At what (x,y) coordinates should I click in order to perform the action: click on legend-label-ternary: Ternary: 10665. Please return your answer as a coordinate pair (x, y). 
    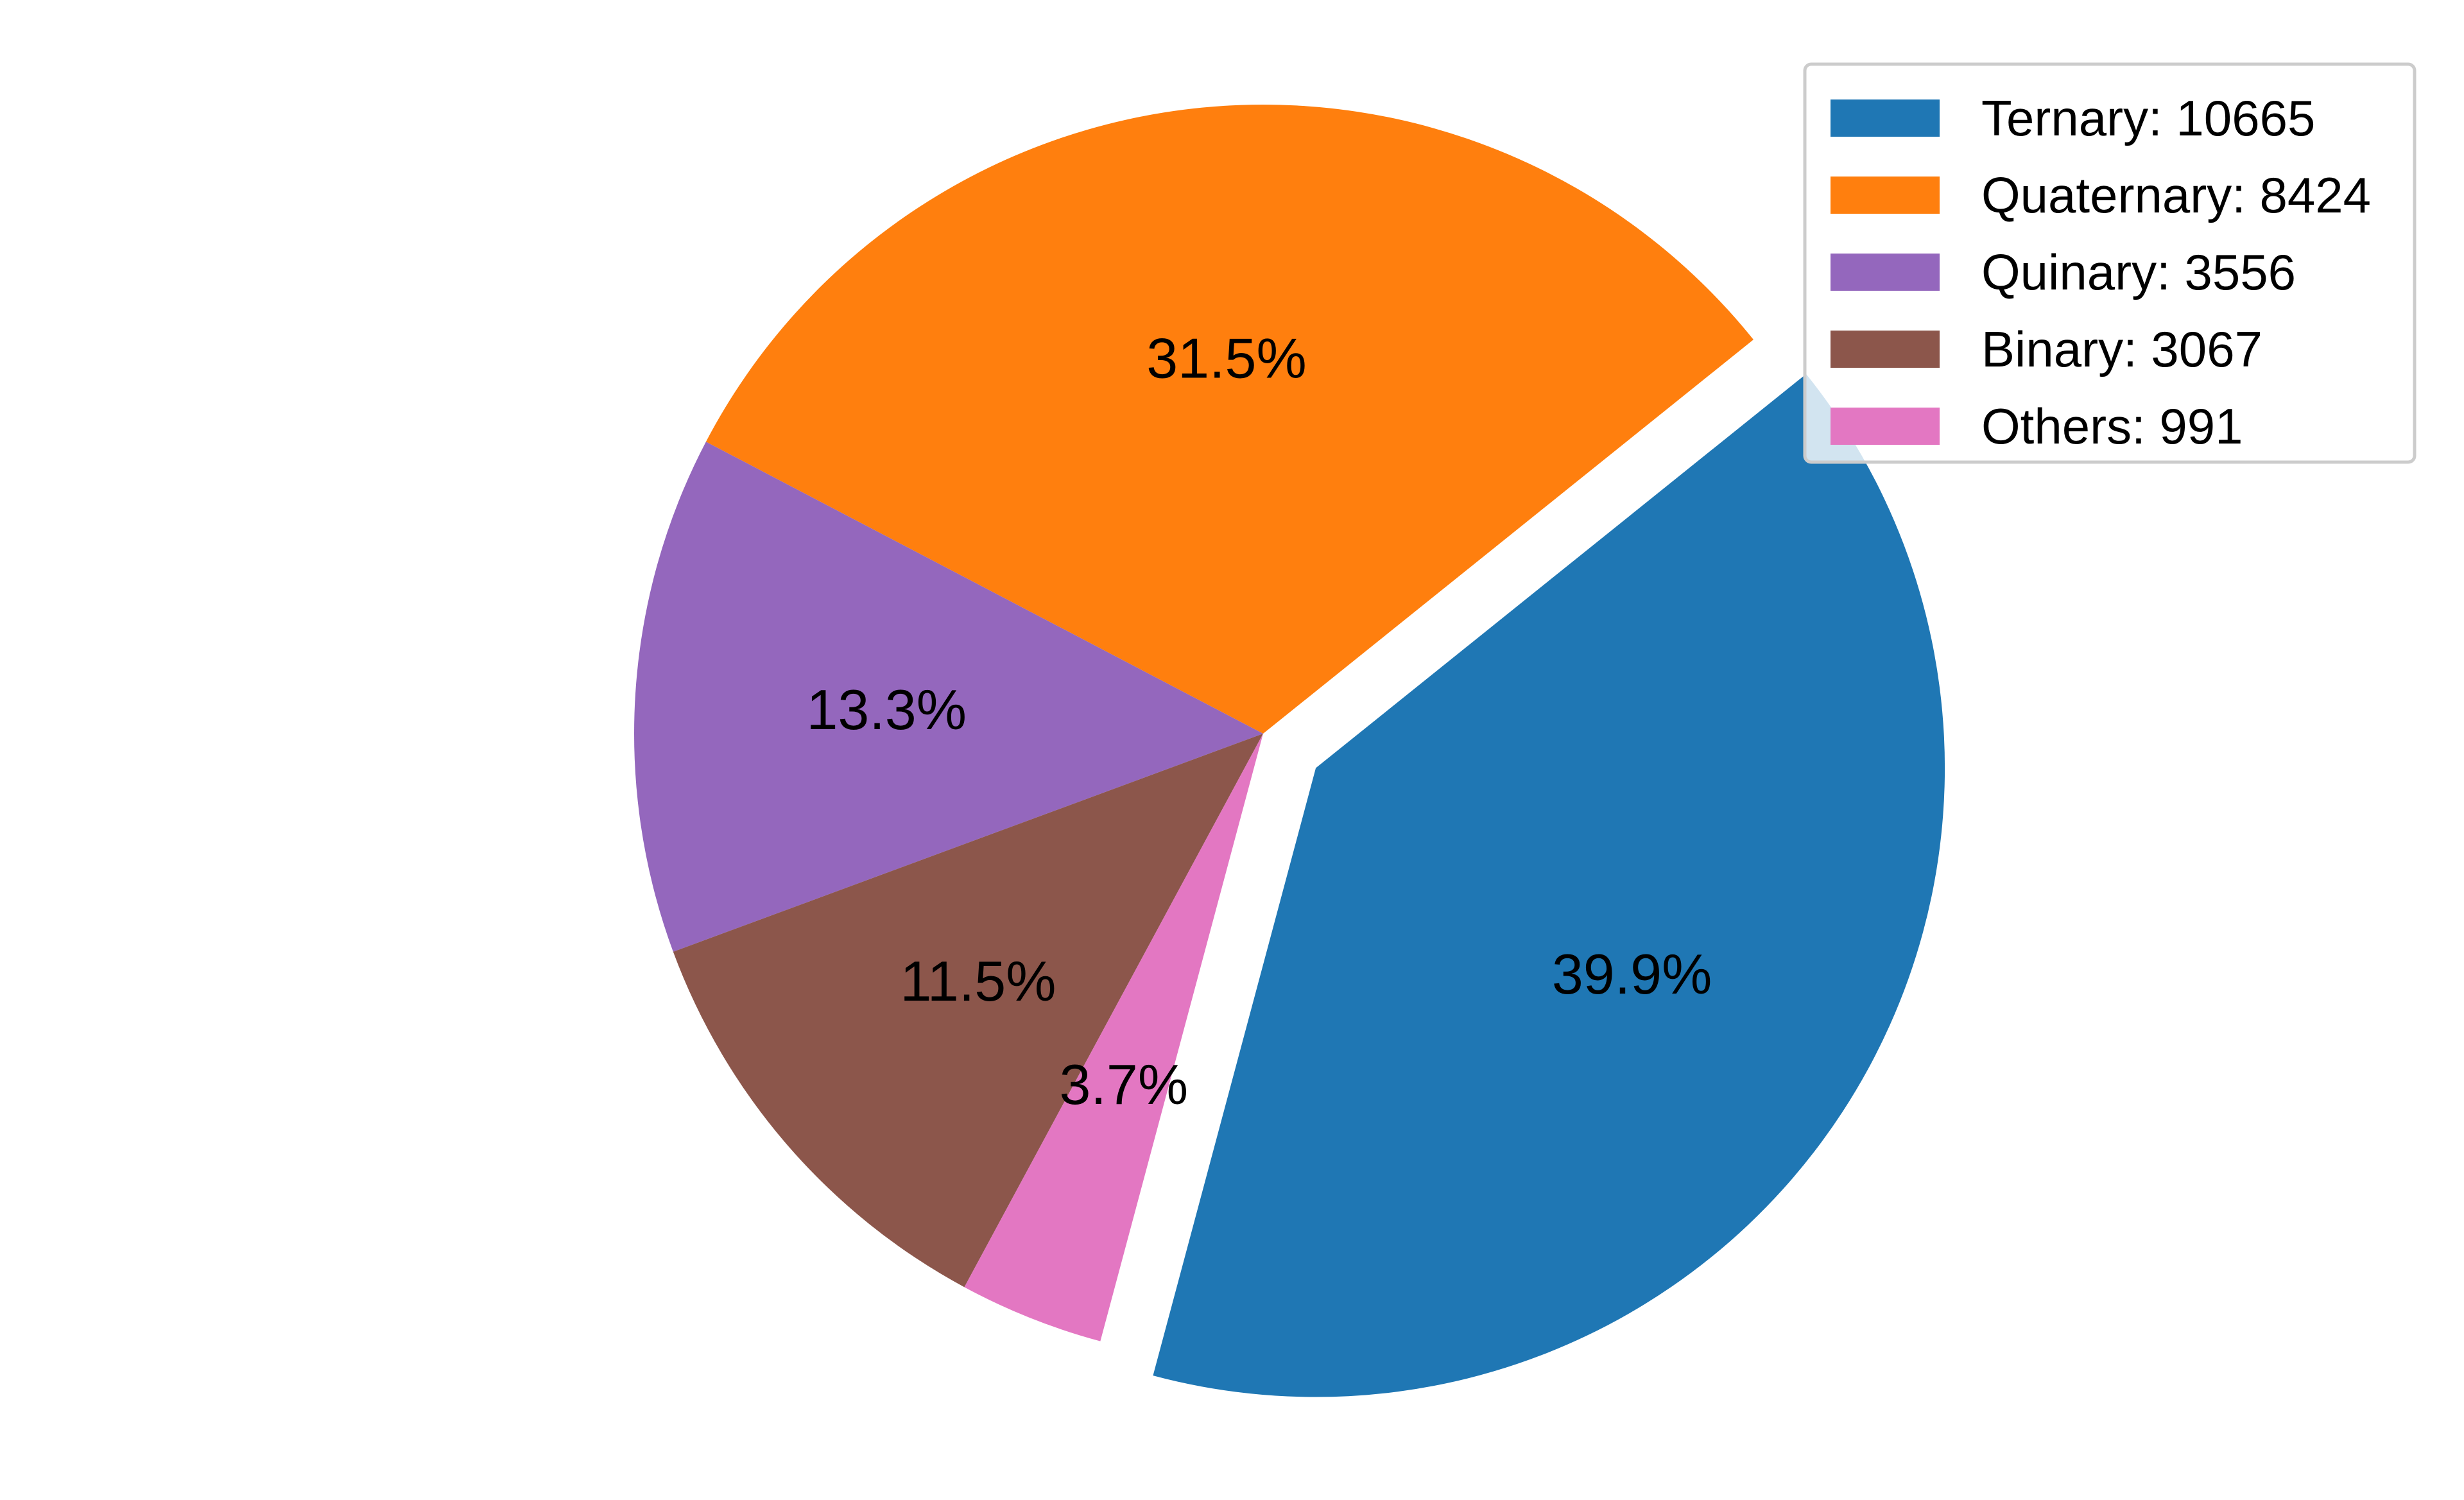
    Looking at the image, I should click on (2148, 118).